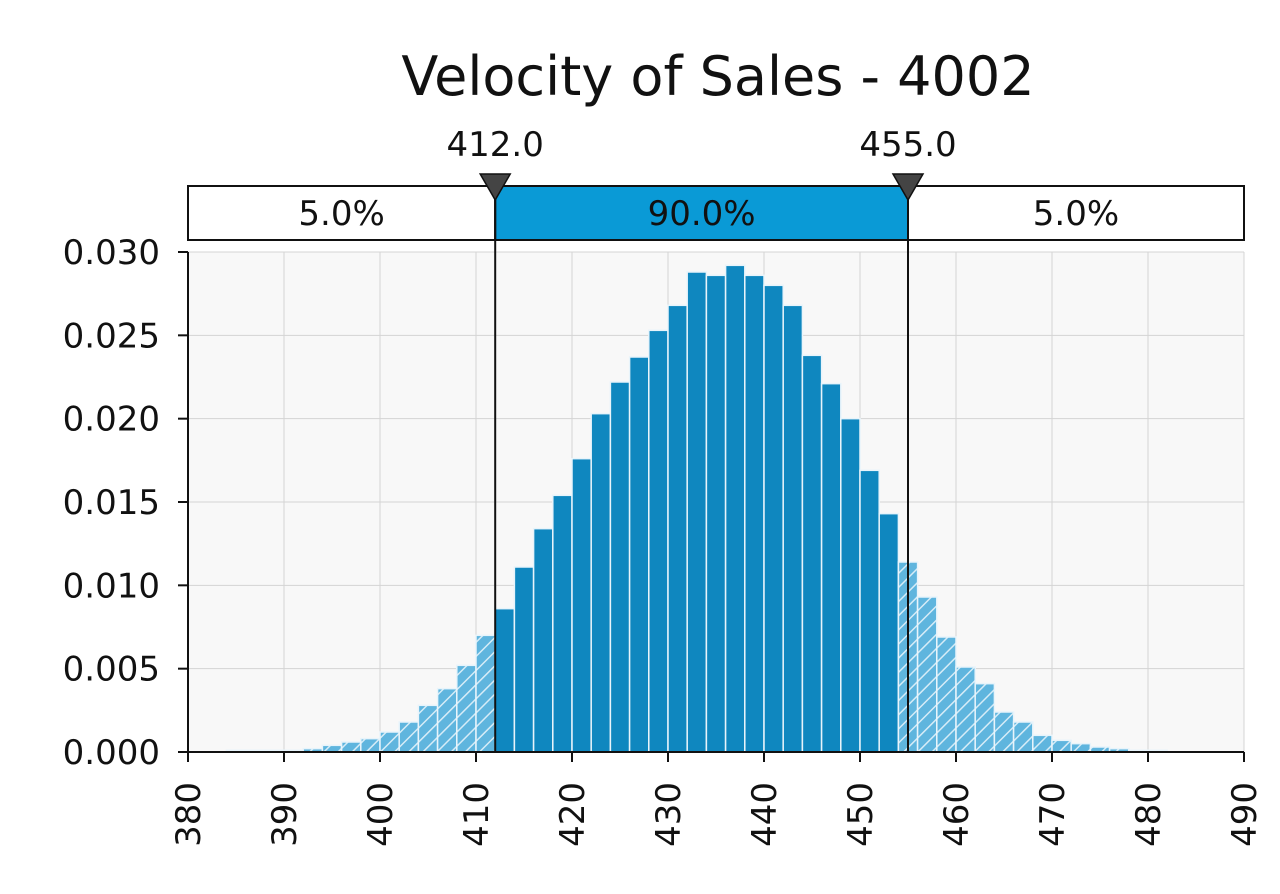 The image size is (1280, 894). I want to click on x-tick-label: 400, so click(381, 814).